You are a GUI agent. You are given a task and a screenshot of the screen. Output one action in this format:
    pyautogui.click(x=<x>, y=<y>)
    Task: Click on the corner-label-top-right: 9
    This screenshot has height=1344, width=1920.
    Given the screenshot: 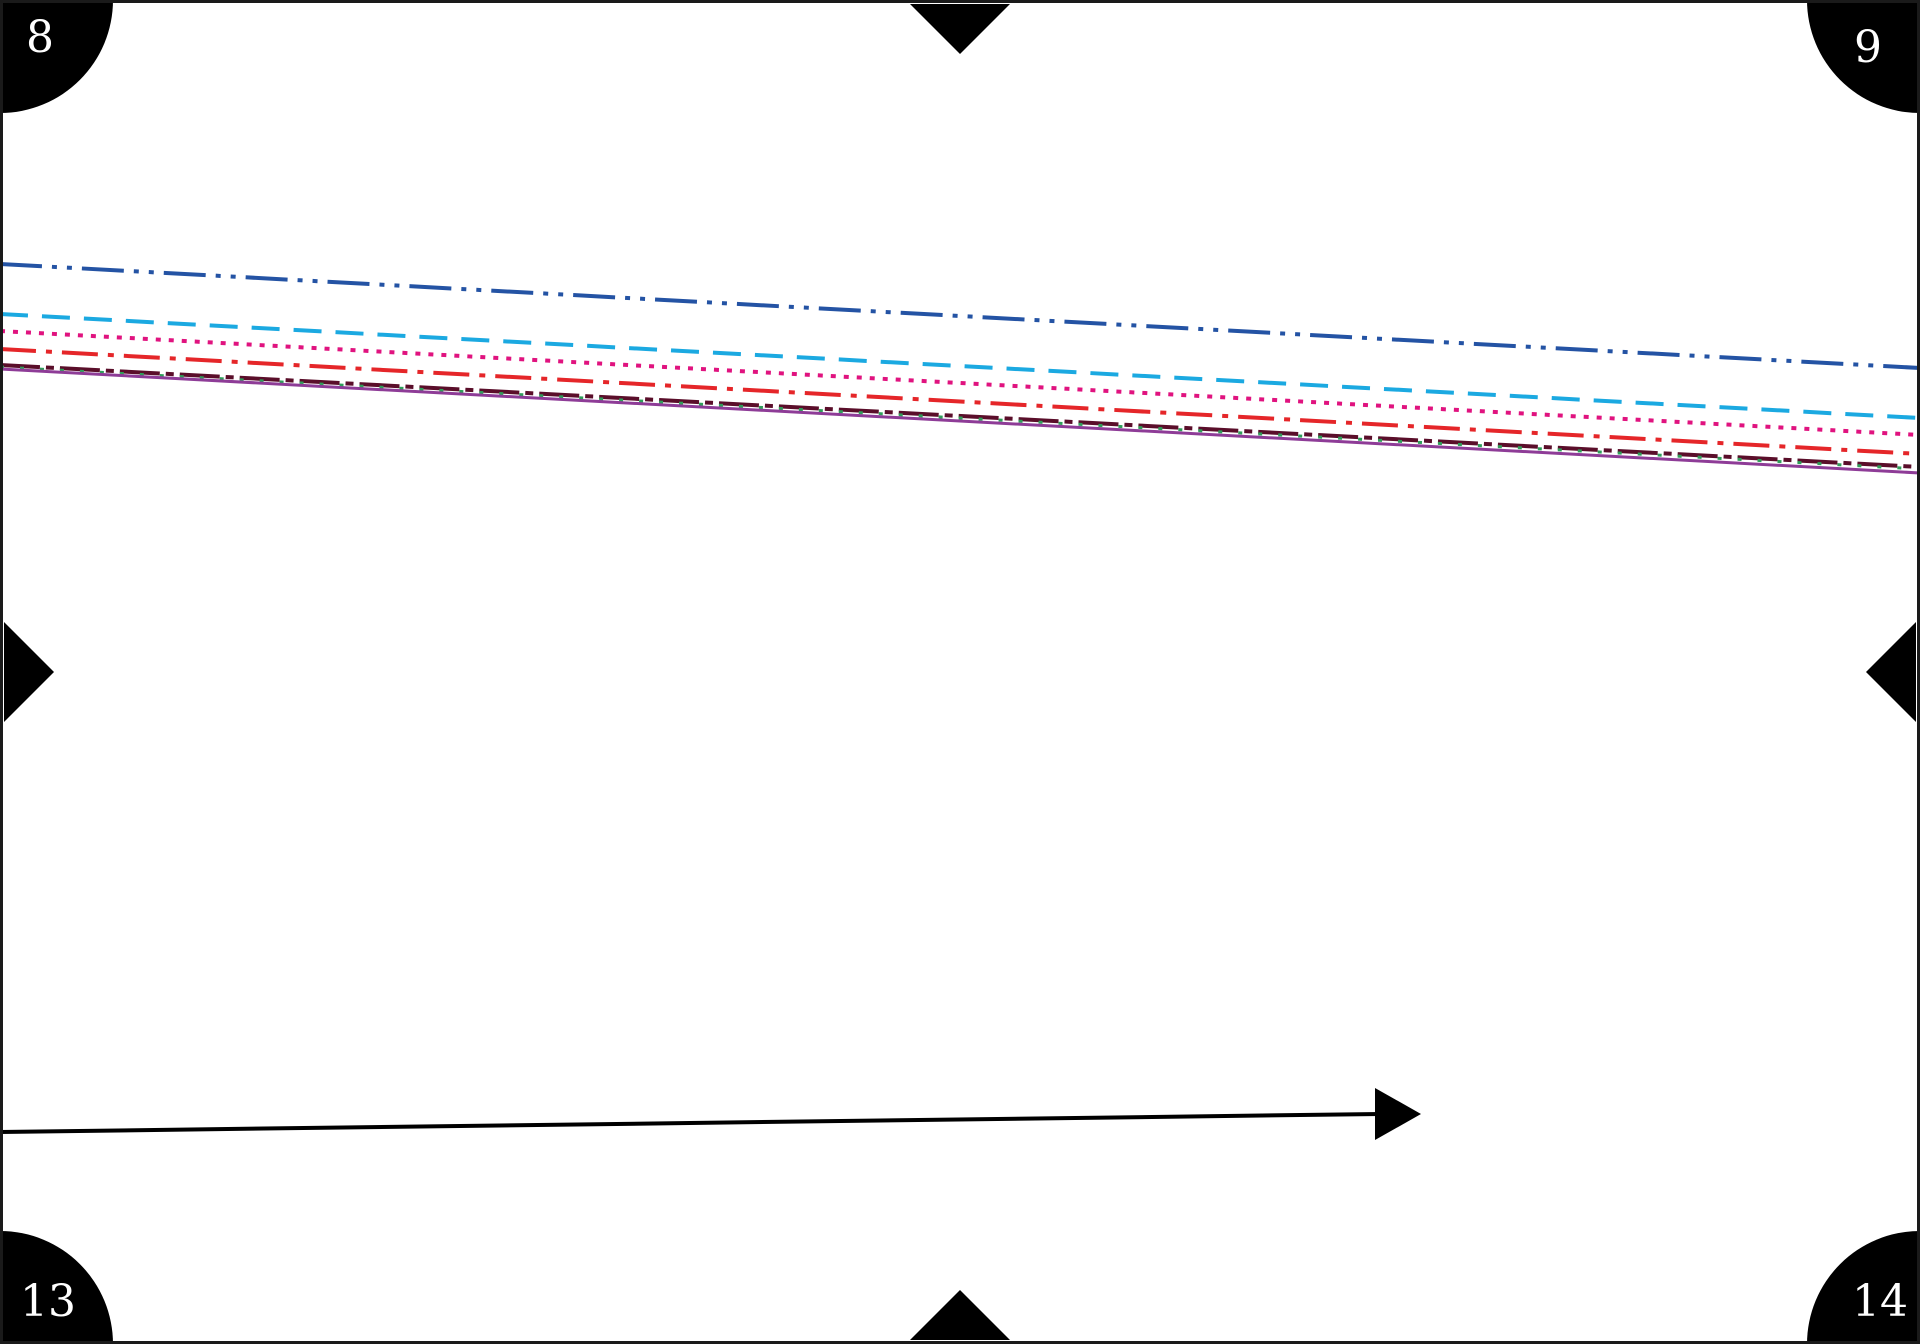 What is the action you would take?
    pyautogui.click(x=1868, y=47)
    